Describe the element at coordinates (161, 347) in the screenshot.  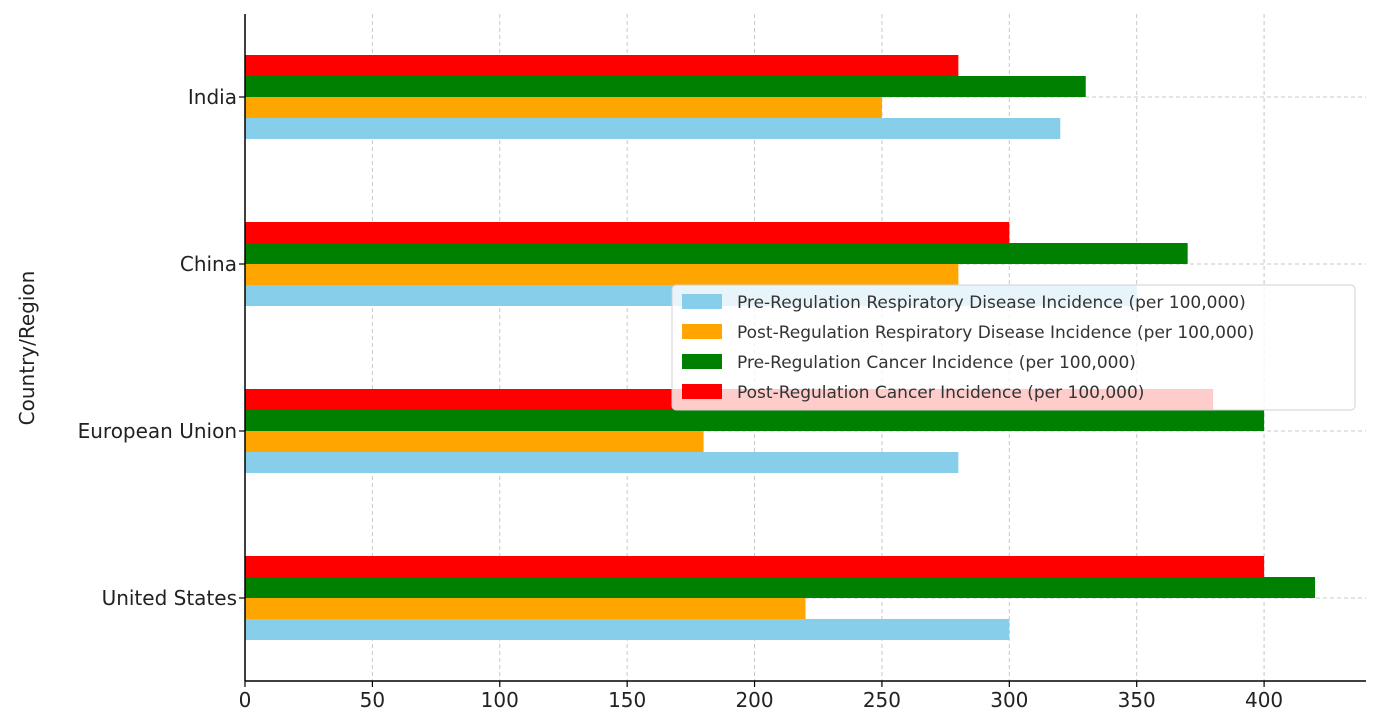
I see `y-ticks: United States European Union China India` at that location.